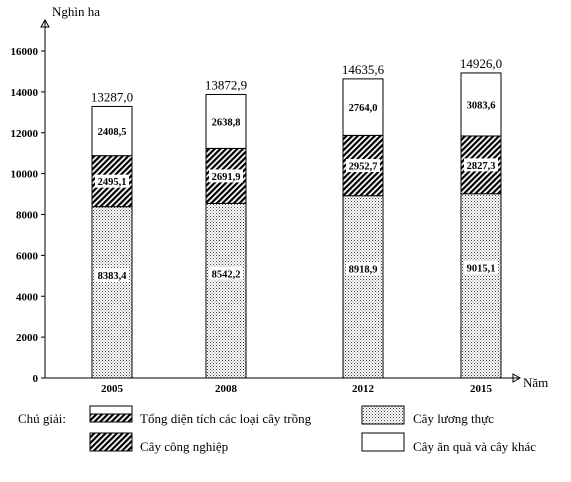  I want to click on y-tick-label: 10000, so click(25, 175).